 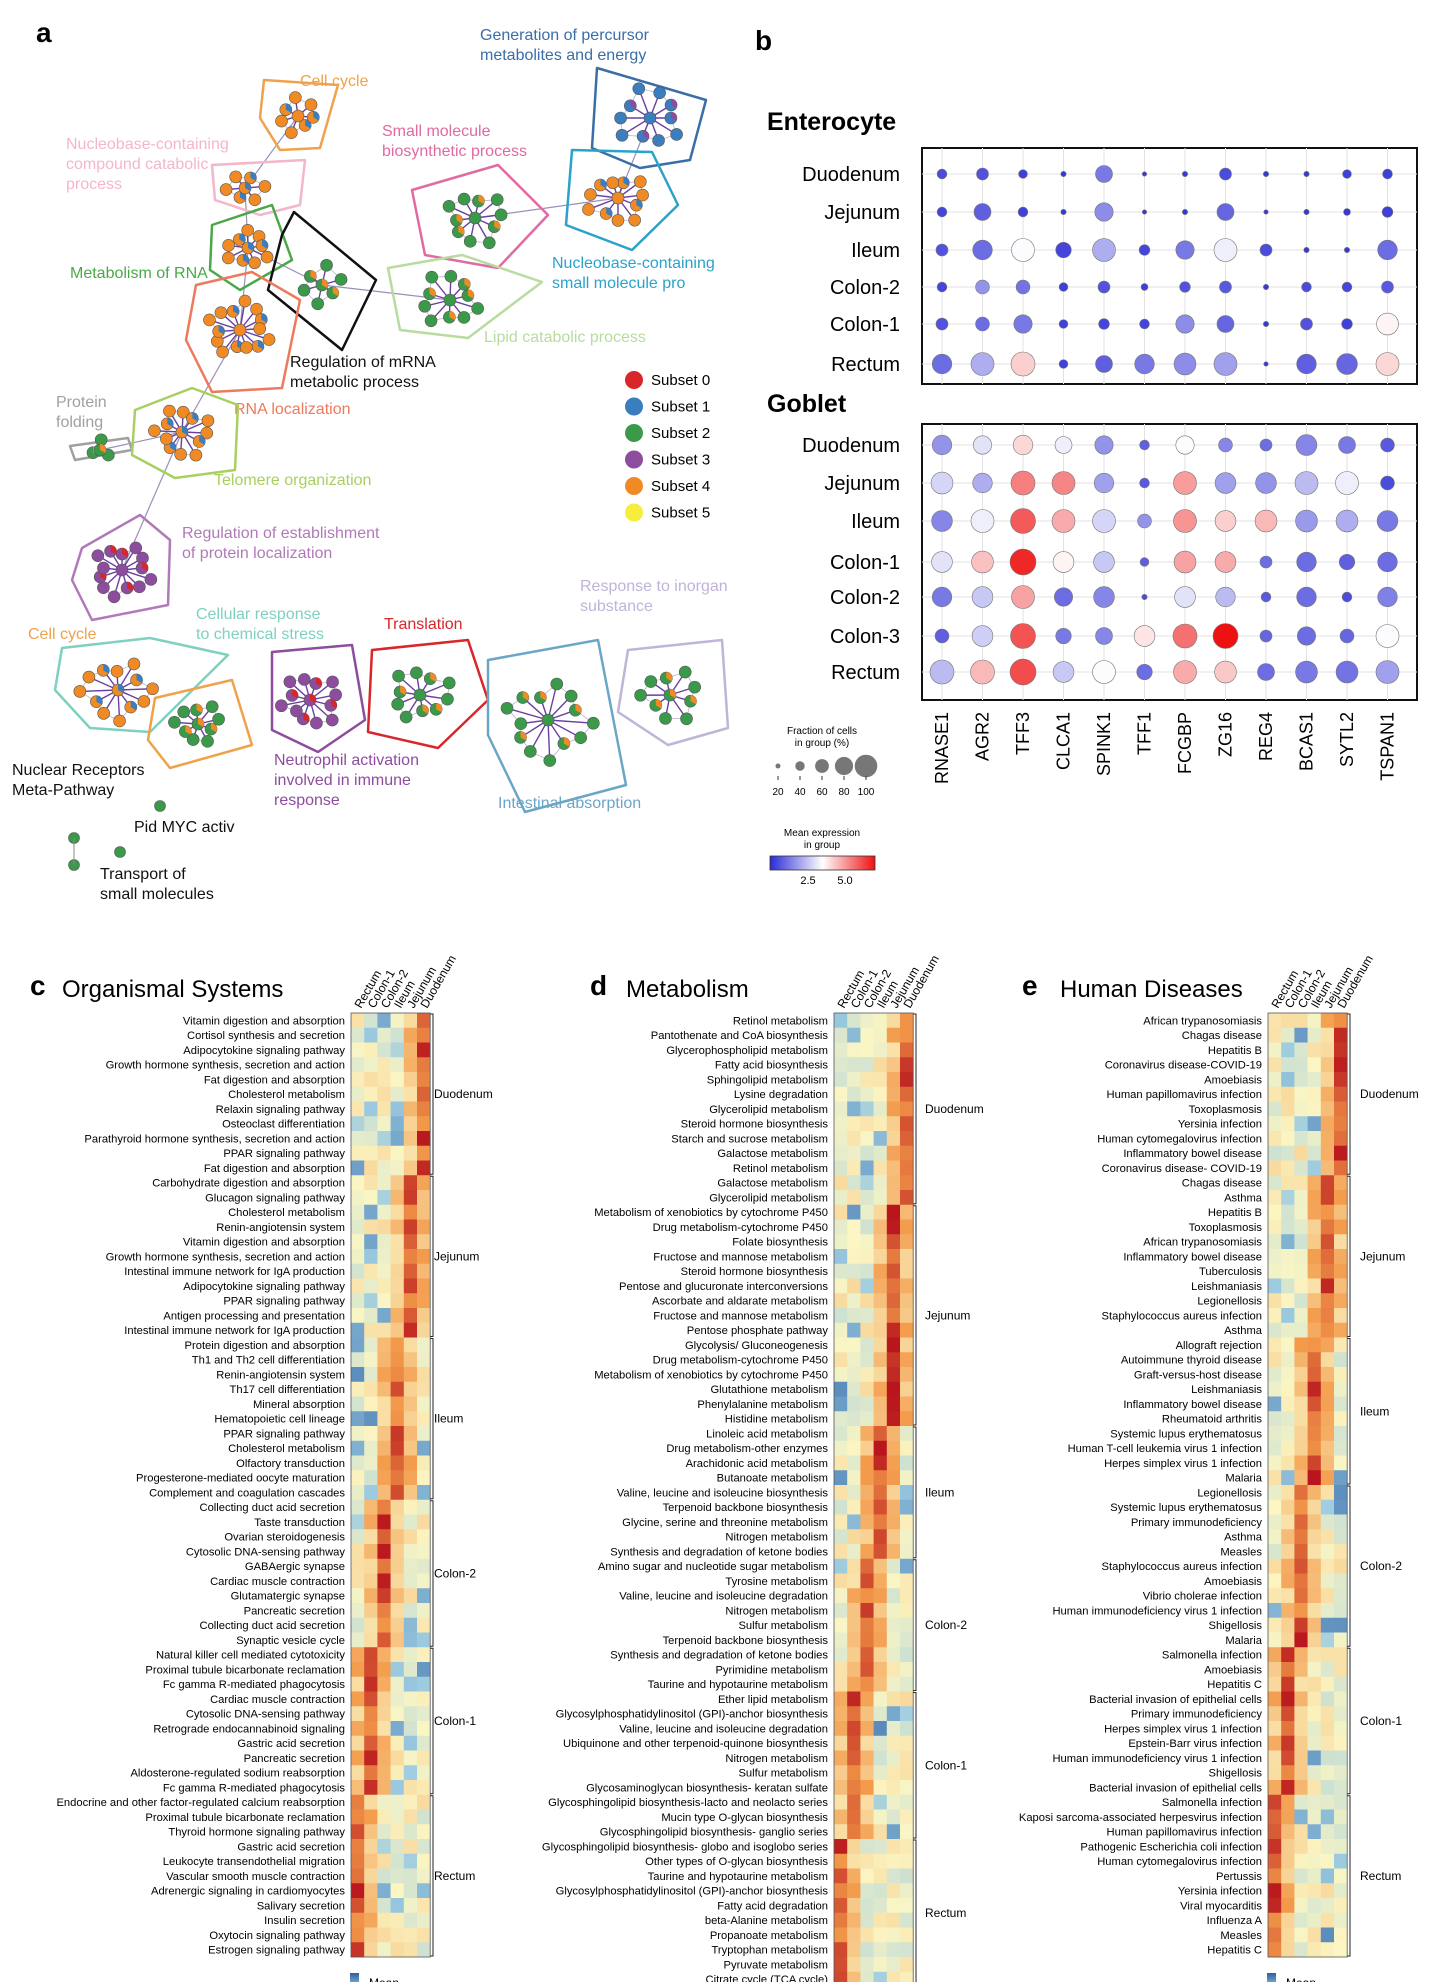 I want to click on cluster-label-line: Pid MYC activ, so click(x=184, y=827).